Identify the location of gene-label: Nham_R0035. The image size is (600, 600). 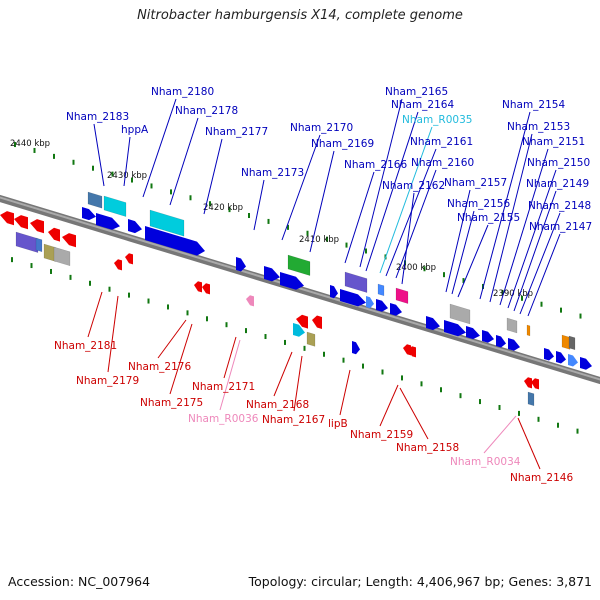
(437, 120).